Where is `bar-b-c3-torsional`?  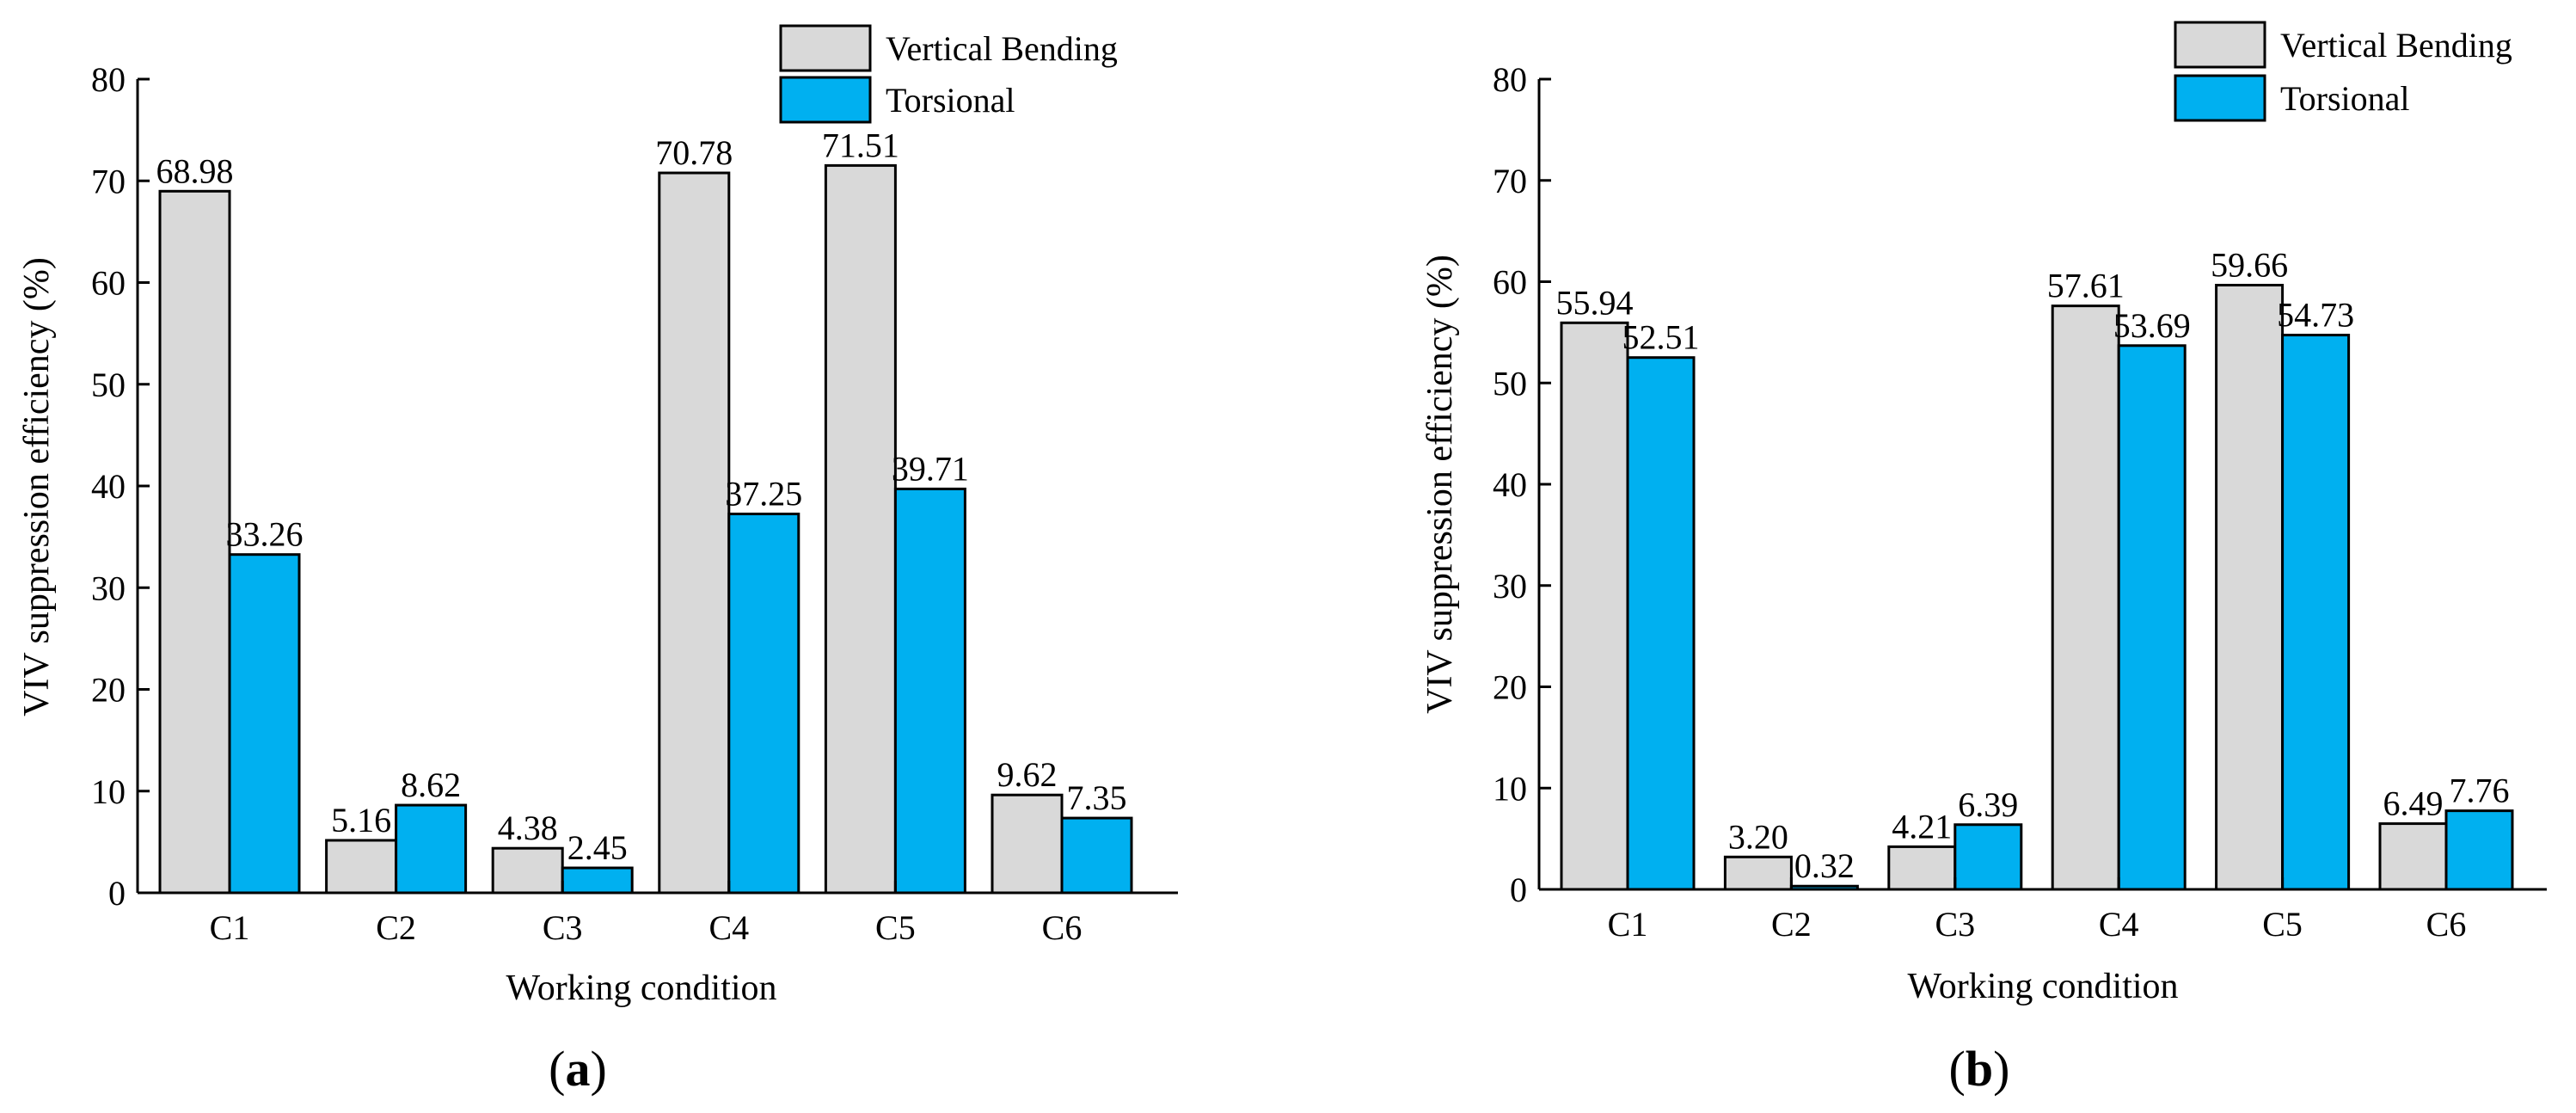
bar-b-c3-torsional is located at coordinates (1988, 857).